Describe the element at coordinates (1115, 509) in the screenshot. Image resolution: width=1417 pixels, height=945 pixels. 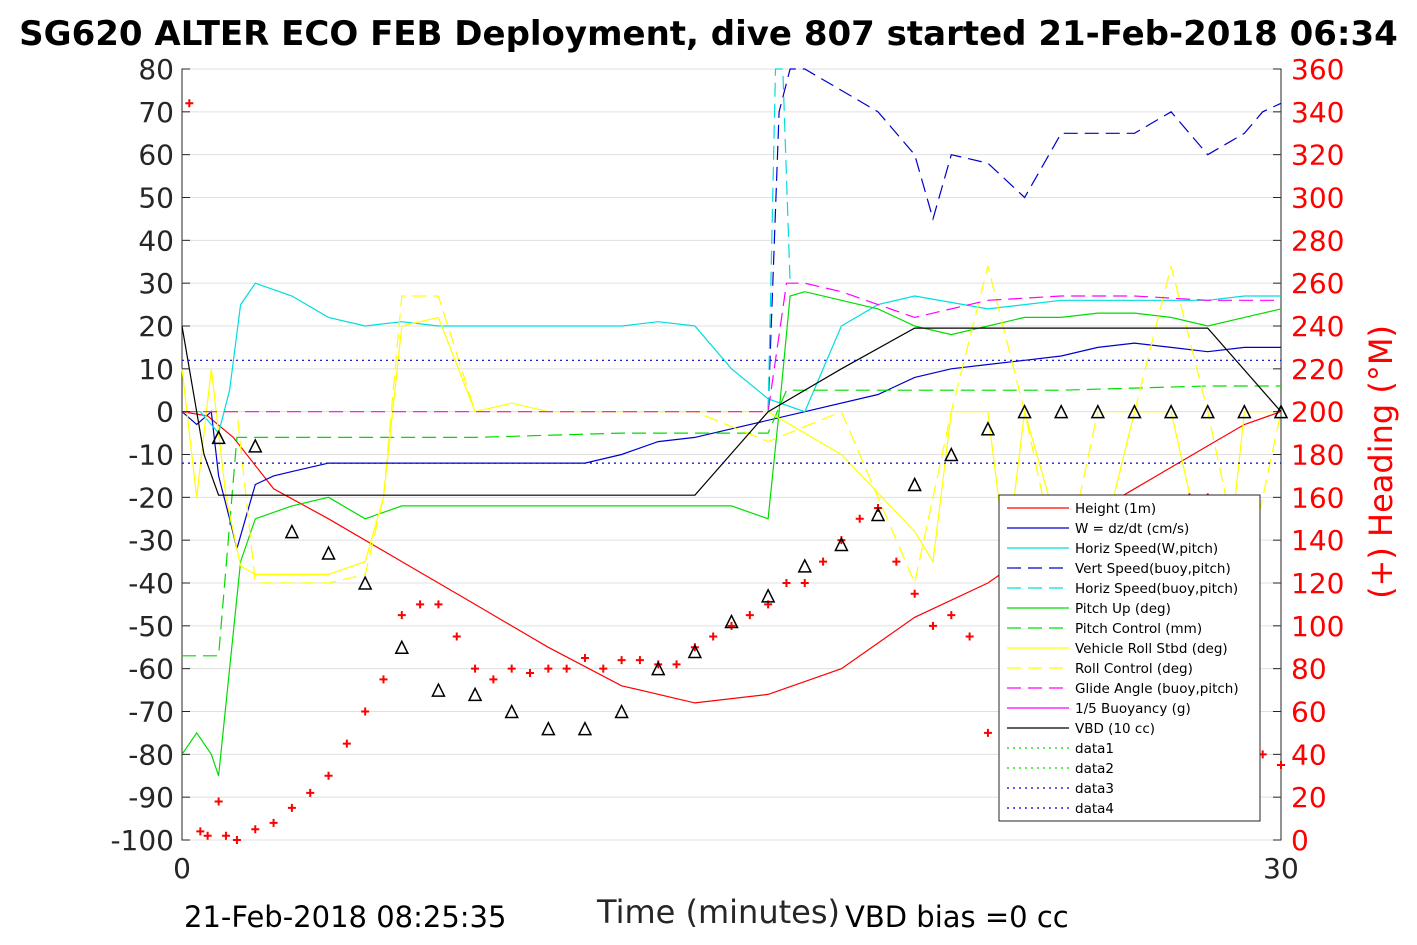
I see `legend-label: Height (1m)` at that location.